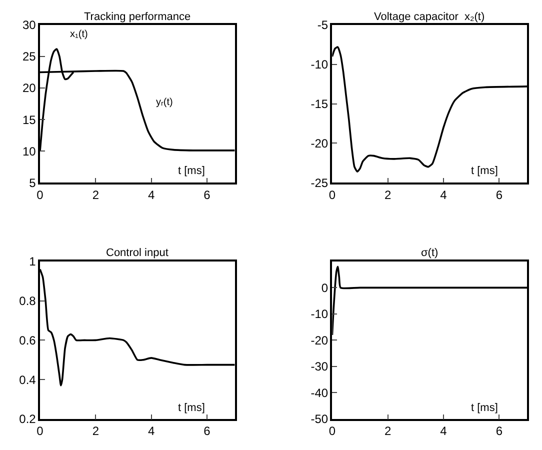 The image size is (542, 450). Describe the element at coordinates (319, 183) in the screenshot. I see `y-tick-label: -25` at that location.